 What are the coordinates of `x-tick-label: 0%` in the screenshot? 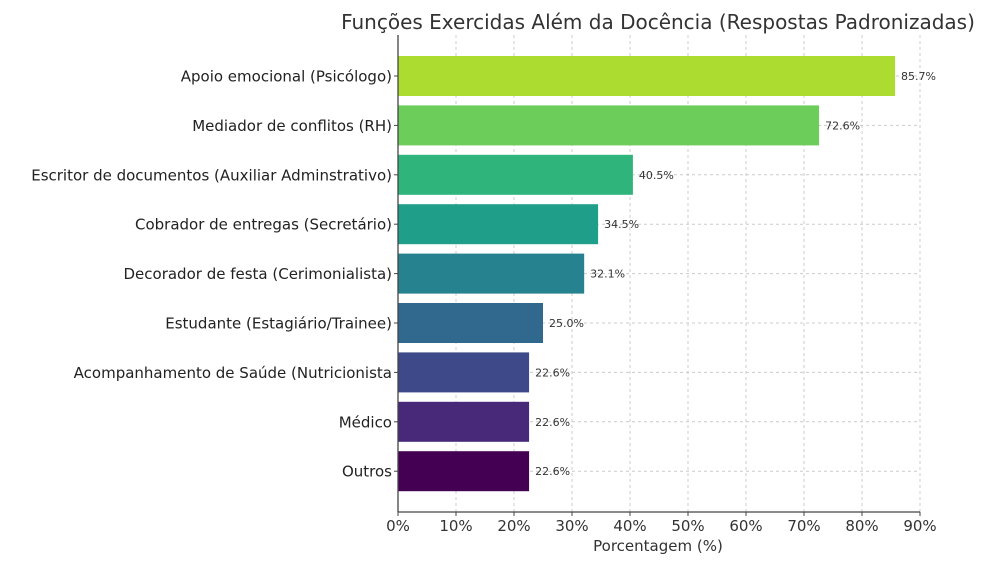 It's located at (398, 526).